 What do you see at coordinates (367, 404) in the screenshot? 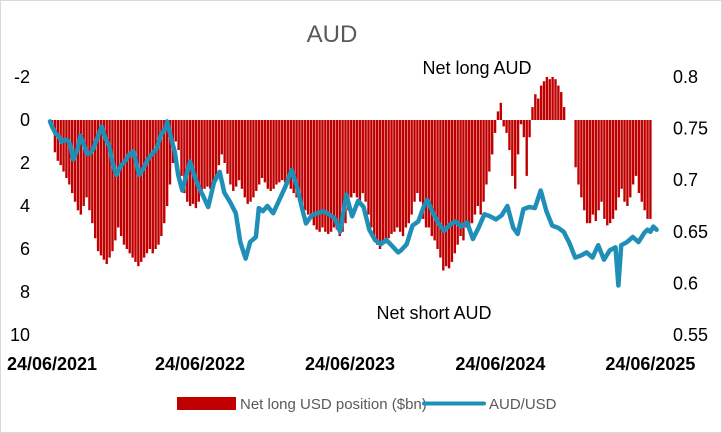
I see `legend: Net long USD position ($bn) AUD/USD` at bounding box center [367, 404].